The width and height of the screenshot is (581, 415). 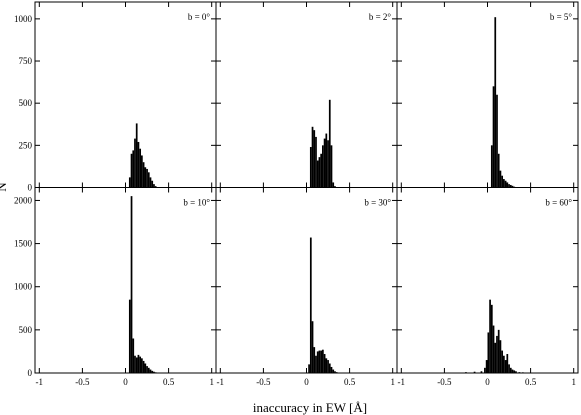 I want to click on y-tick-label: 750, so click(x=26, y=61).